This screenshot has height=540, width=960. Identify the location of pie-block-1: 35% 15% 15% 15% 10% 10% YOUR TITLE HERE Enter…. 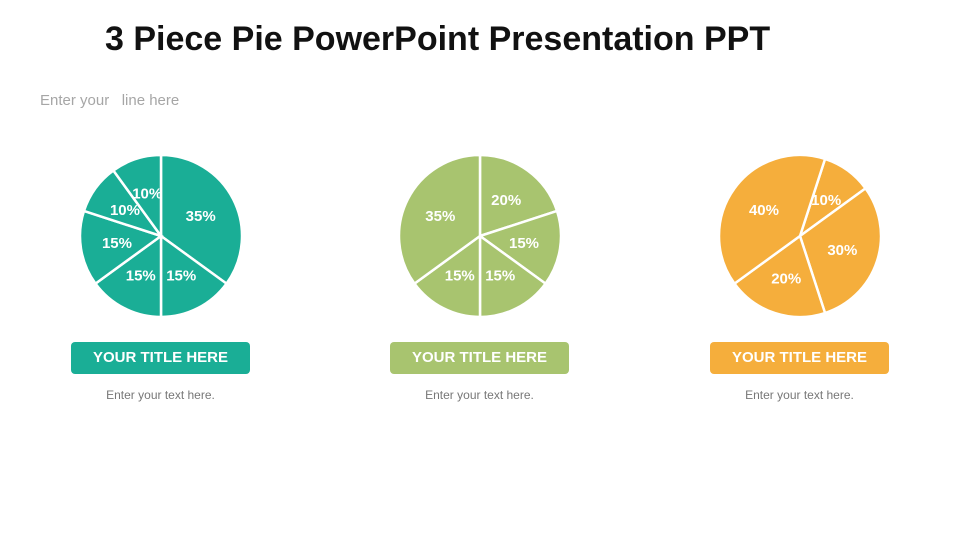
(161, 276).